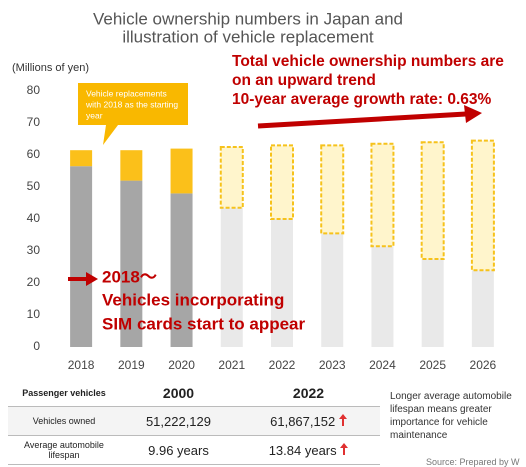 This screenshot has height=467, width=526. What do you see at coordinates (64, 421) in the screenshot?
I see `row-label: Vehicles owned` at bounding box center [64, 421].